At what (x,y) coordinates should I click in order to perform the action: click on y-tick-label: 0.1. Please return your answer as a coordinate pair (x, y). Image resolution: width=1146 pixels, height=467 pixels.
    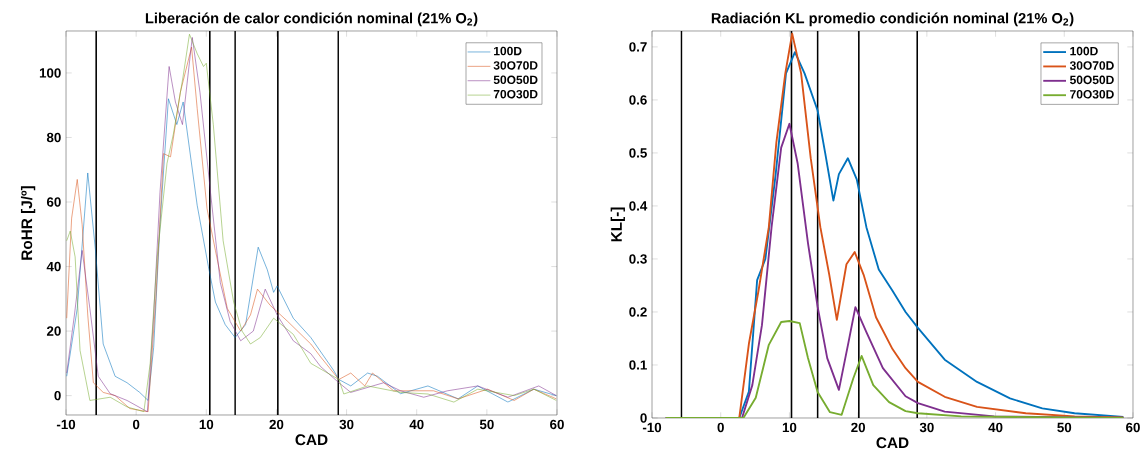
    Looking at the image, I should click on (638, 365).